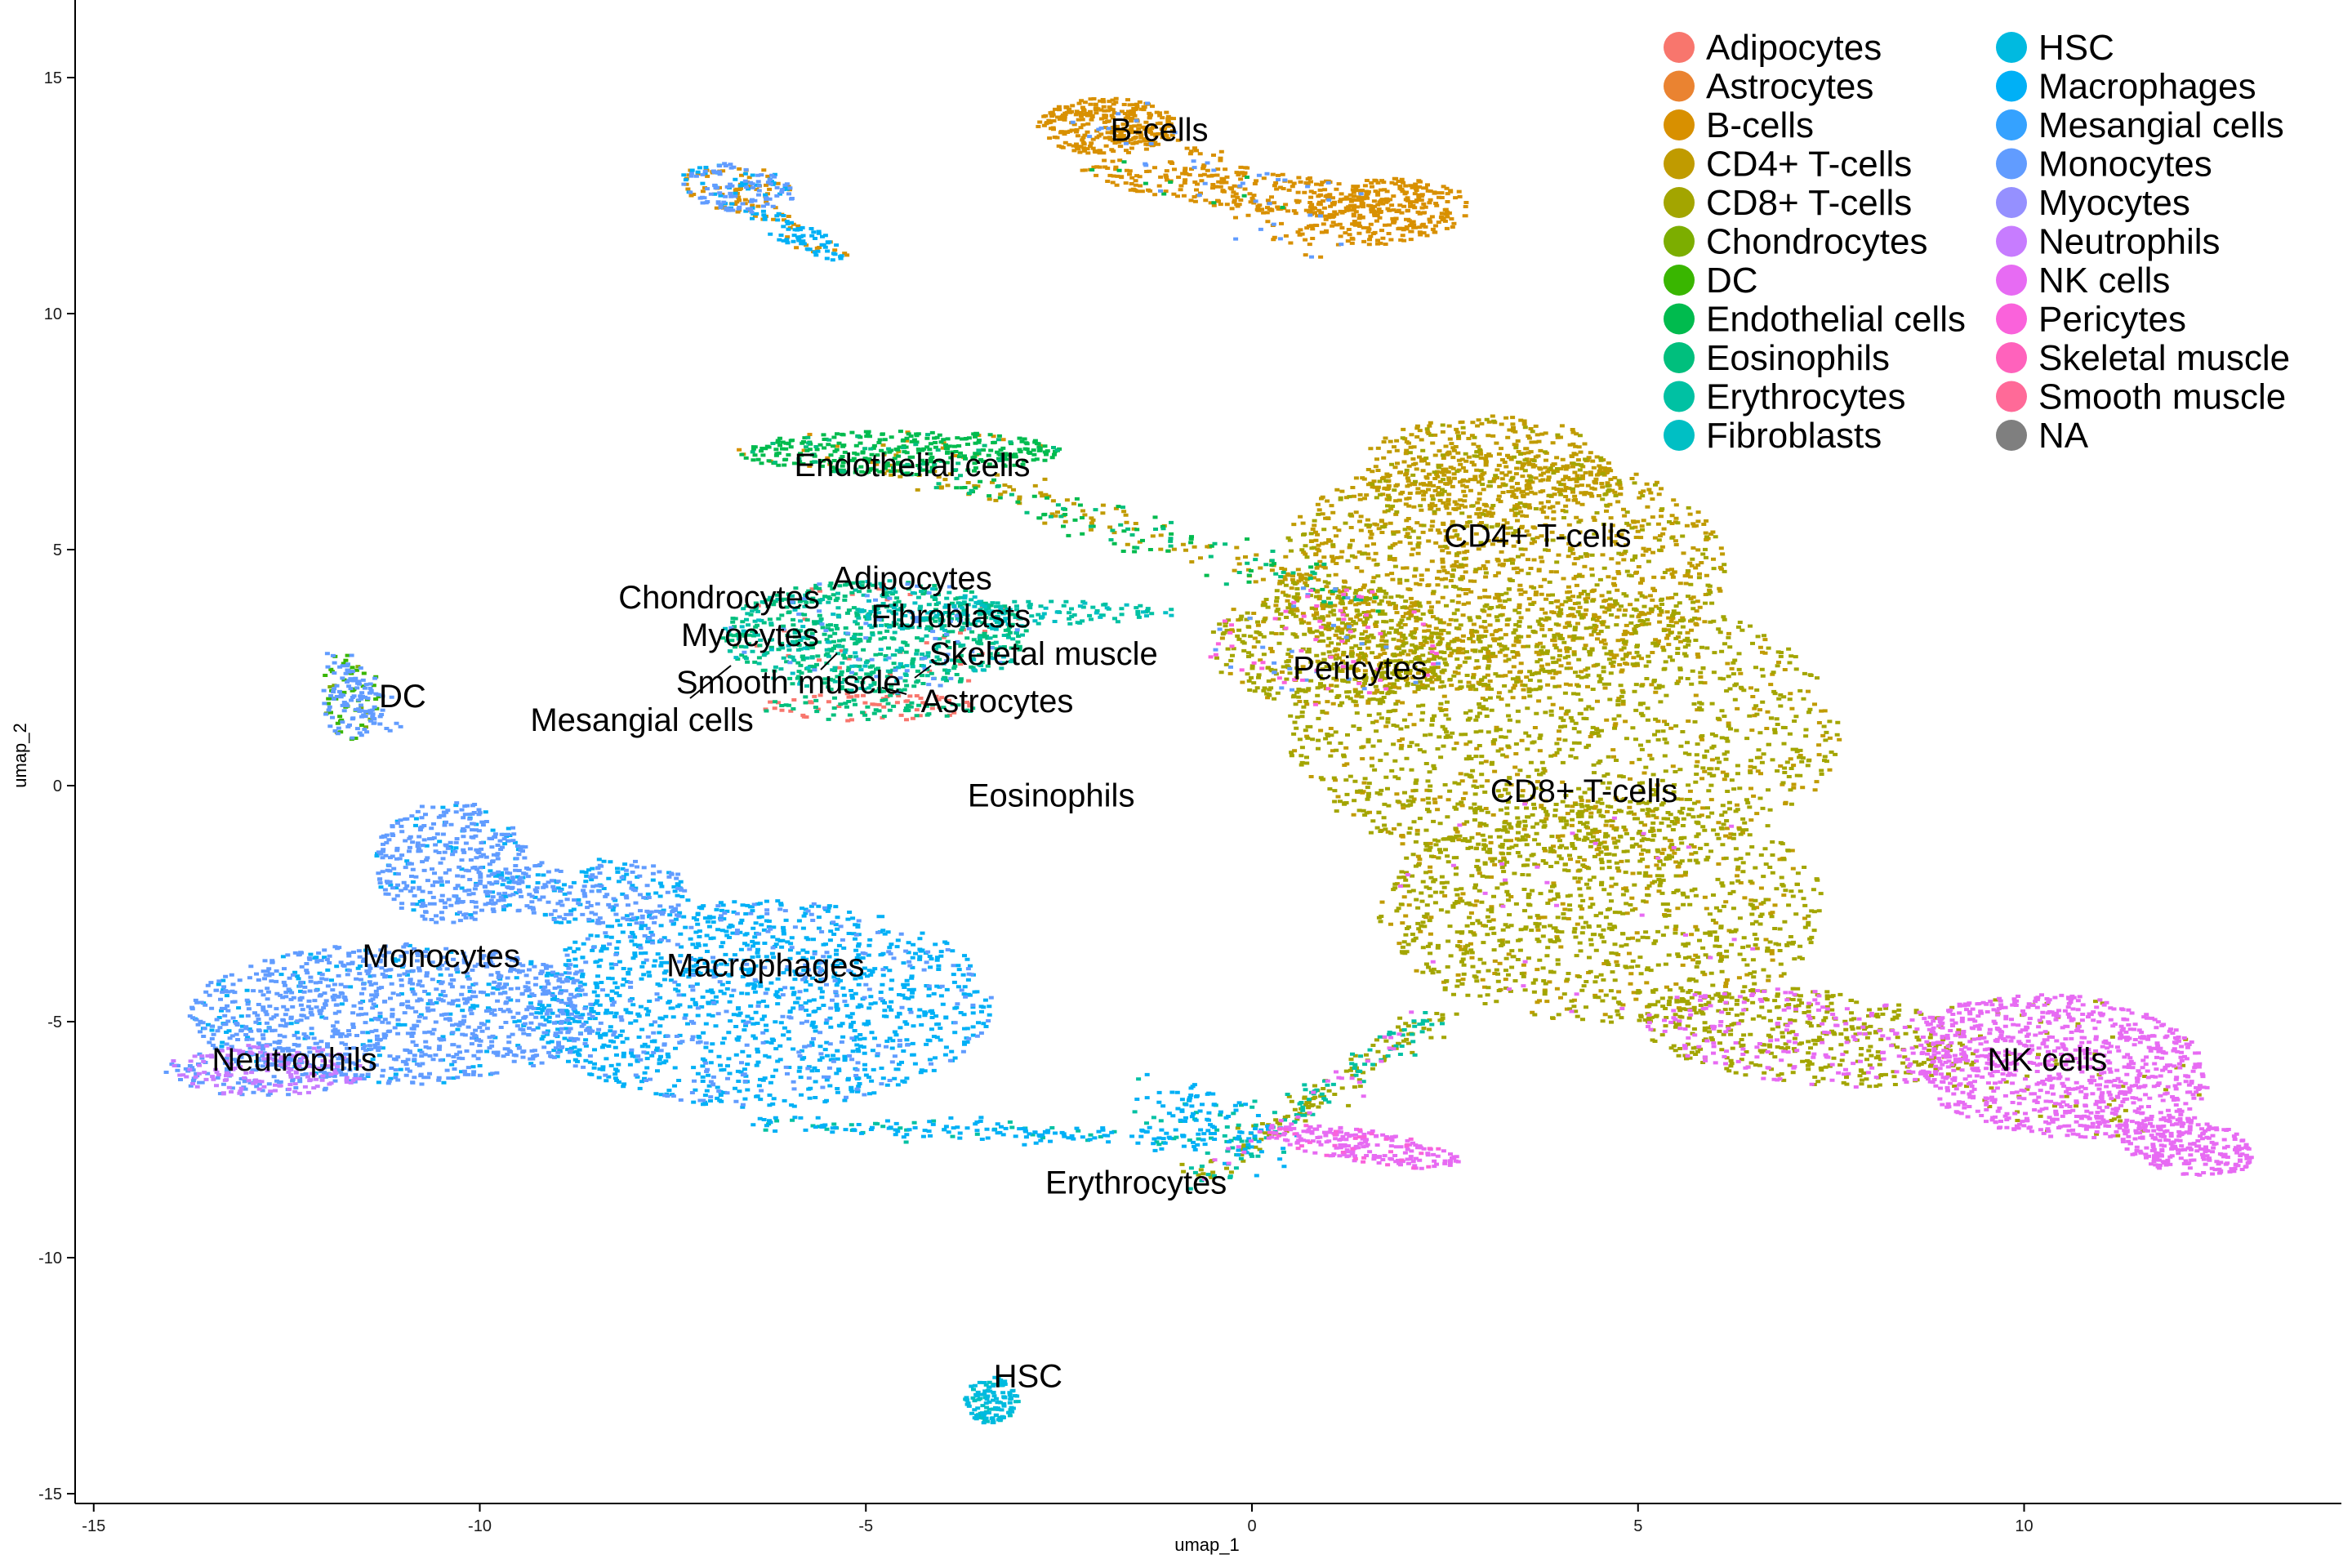 The image size is (2352, 1568). I want to click on legend-item: Astrocytes, so click(1768, 87).